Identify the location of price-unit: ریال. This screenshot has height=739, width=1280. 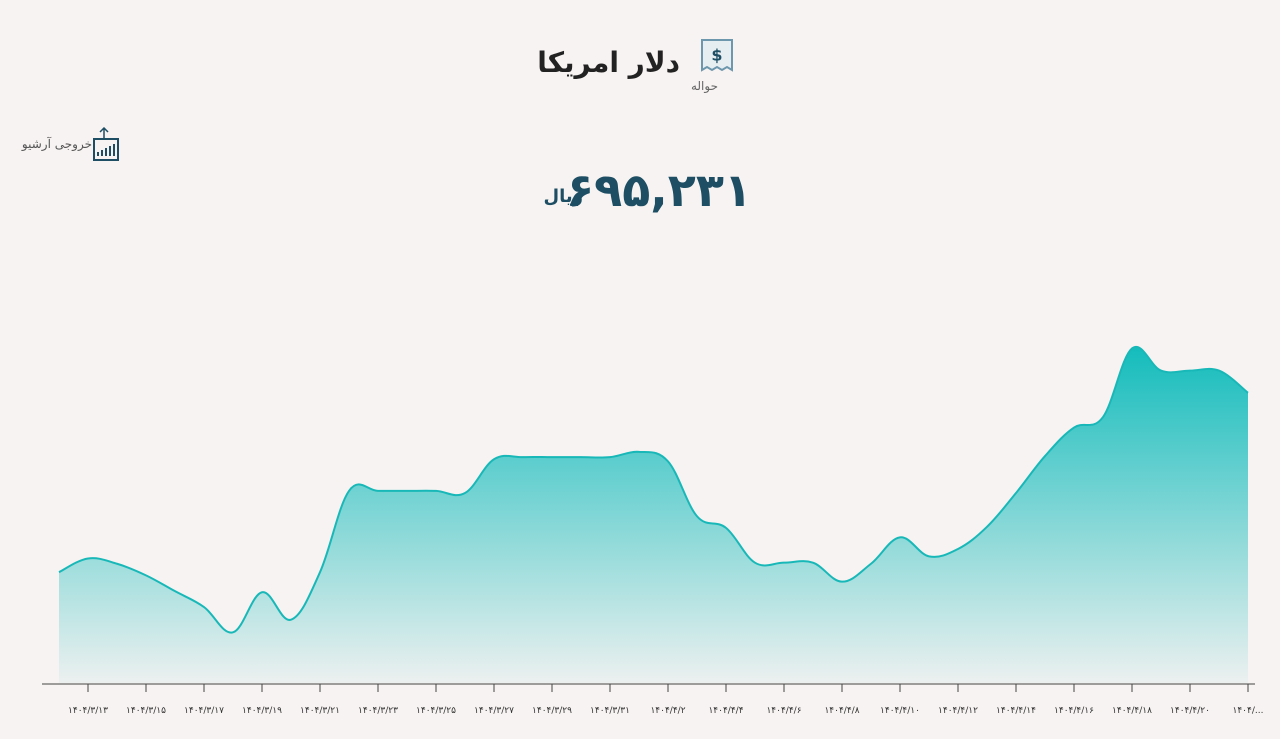
(564, 196).